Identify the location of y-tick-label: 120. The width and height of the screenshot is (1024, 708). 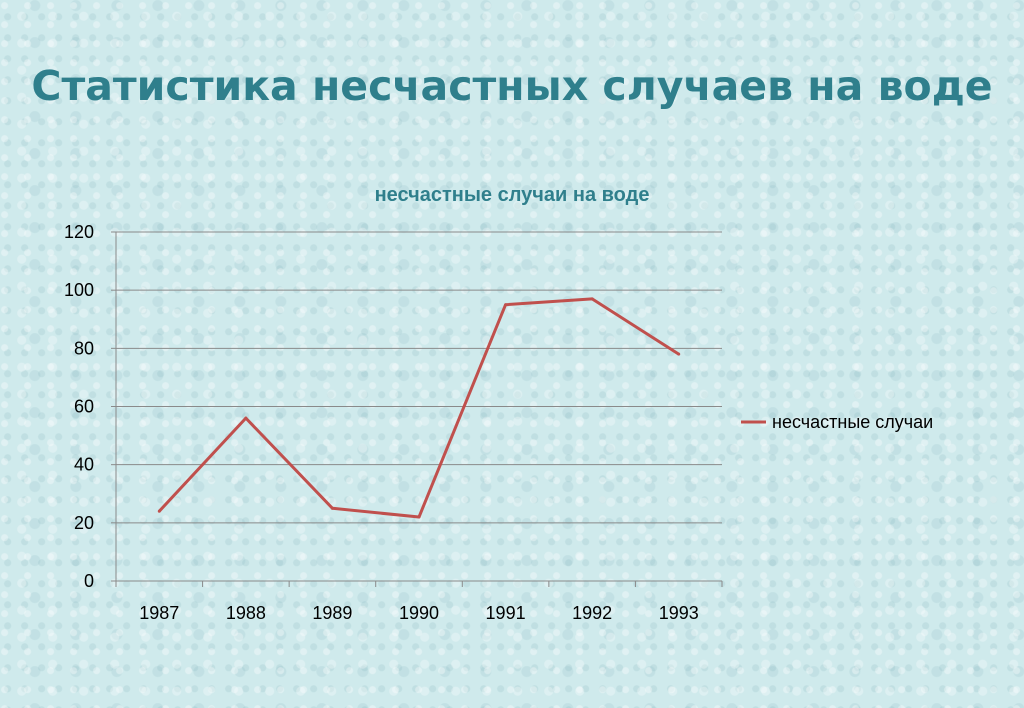
(79, 232).